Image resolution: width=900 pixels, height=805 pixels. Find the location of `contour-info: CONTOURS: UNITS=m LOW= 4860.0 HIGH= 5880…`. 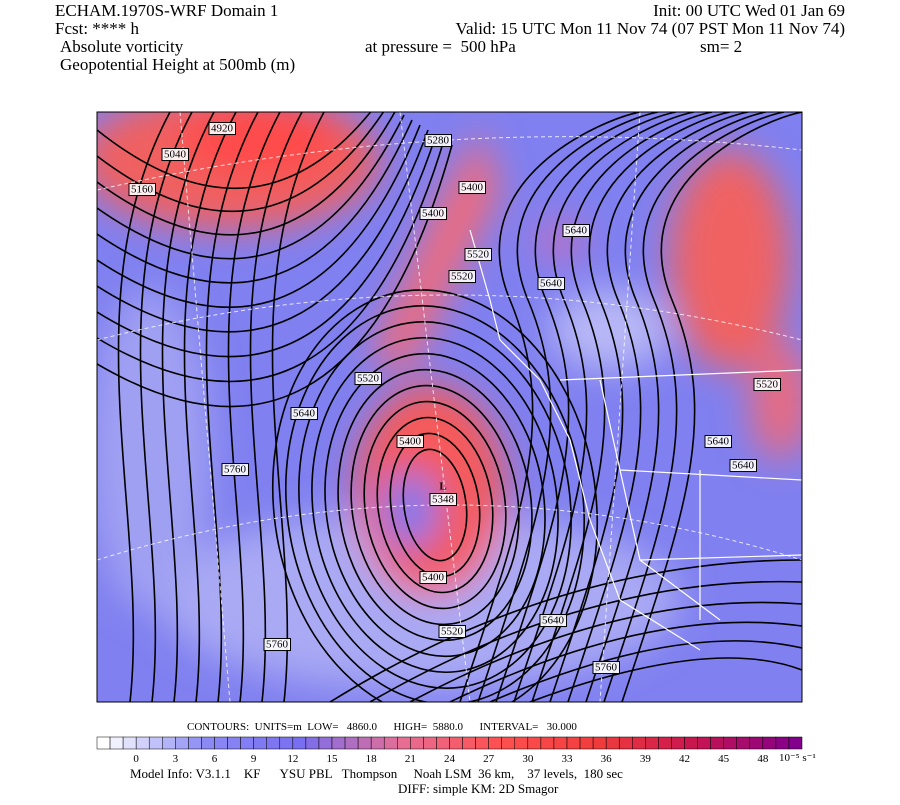

contour-info: CONTOURS: UNITS=m LOW= 4860.0 HIGH= 5880… is located at coordinates (382, 727).